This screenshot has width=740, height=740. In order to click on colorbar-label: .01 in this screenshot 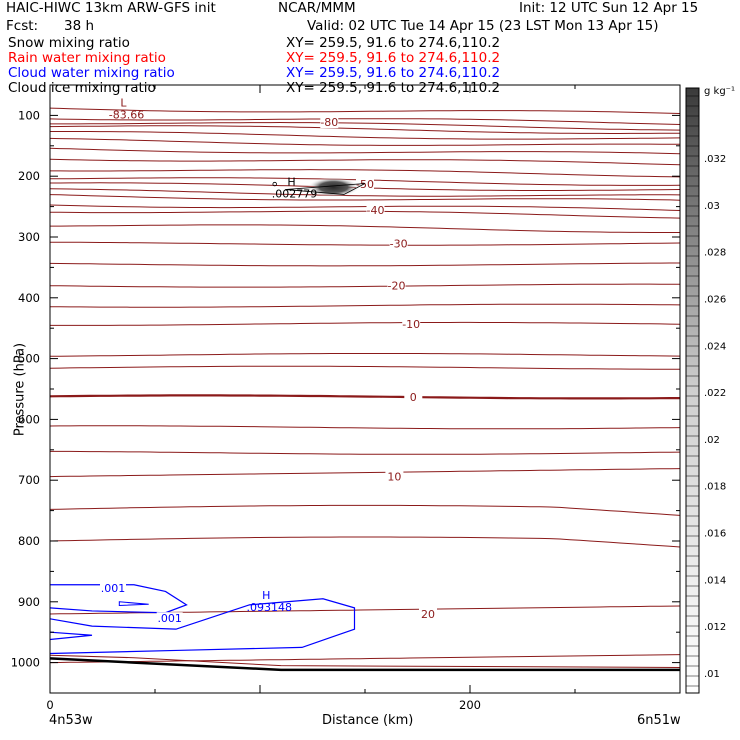, I will do `click(712, 674)`.